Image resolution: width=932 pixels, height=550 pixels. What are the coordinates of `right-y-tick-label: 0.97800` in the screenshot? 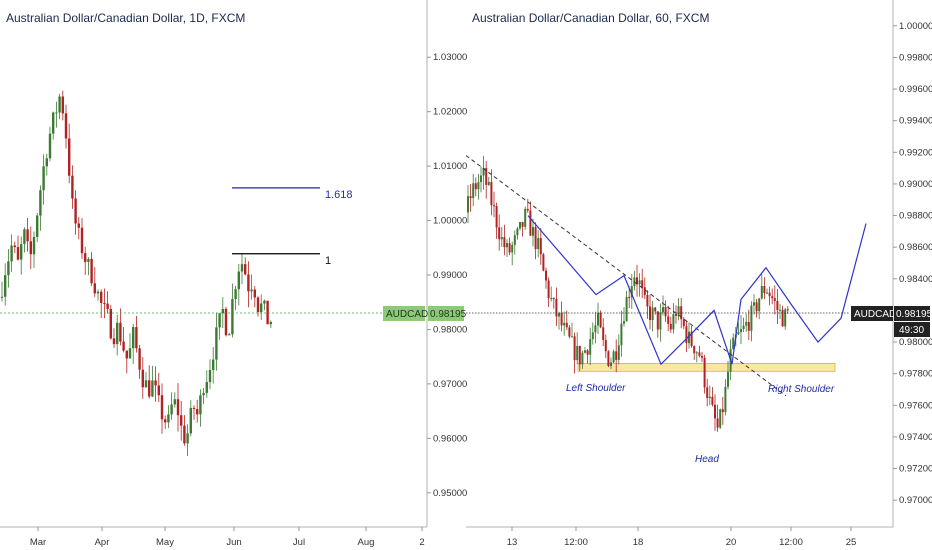 It's located at (915, 374).